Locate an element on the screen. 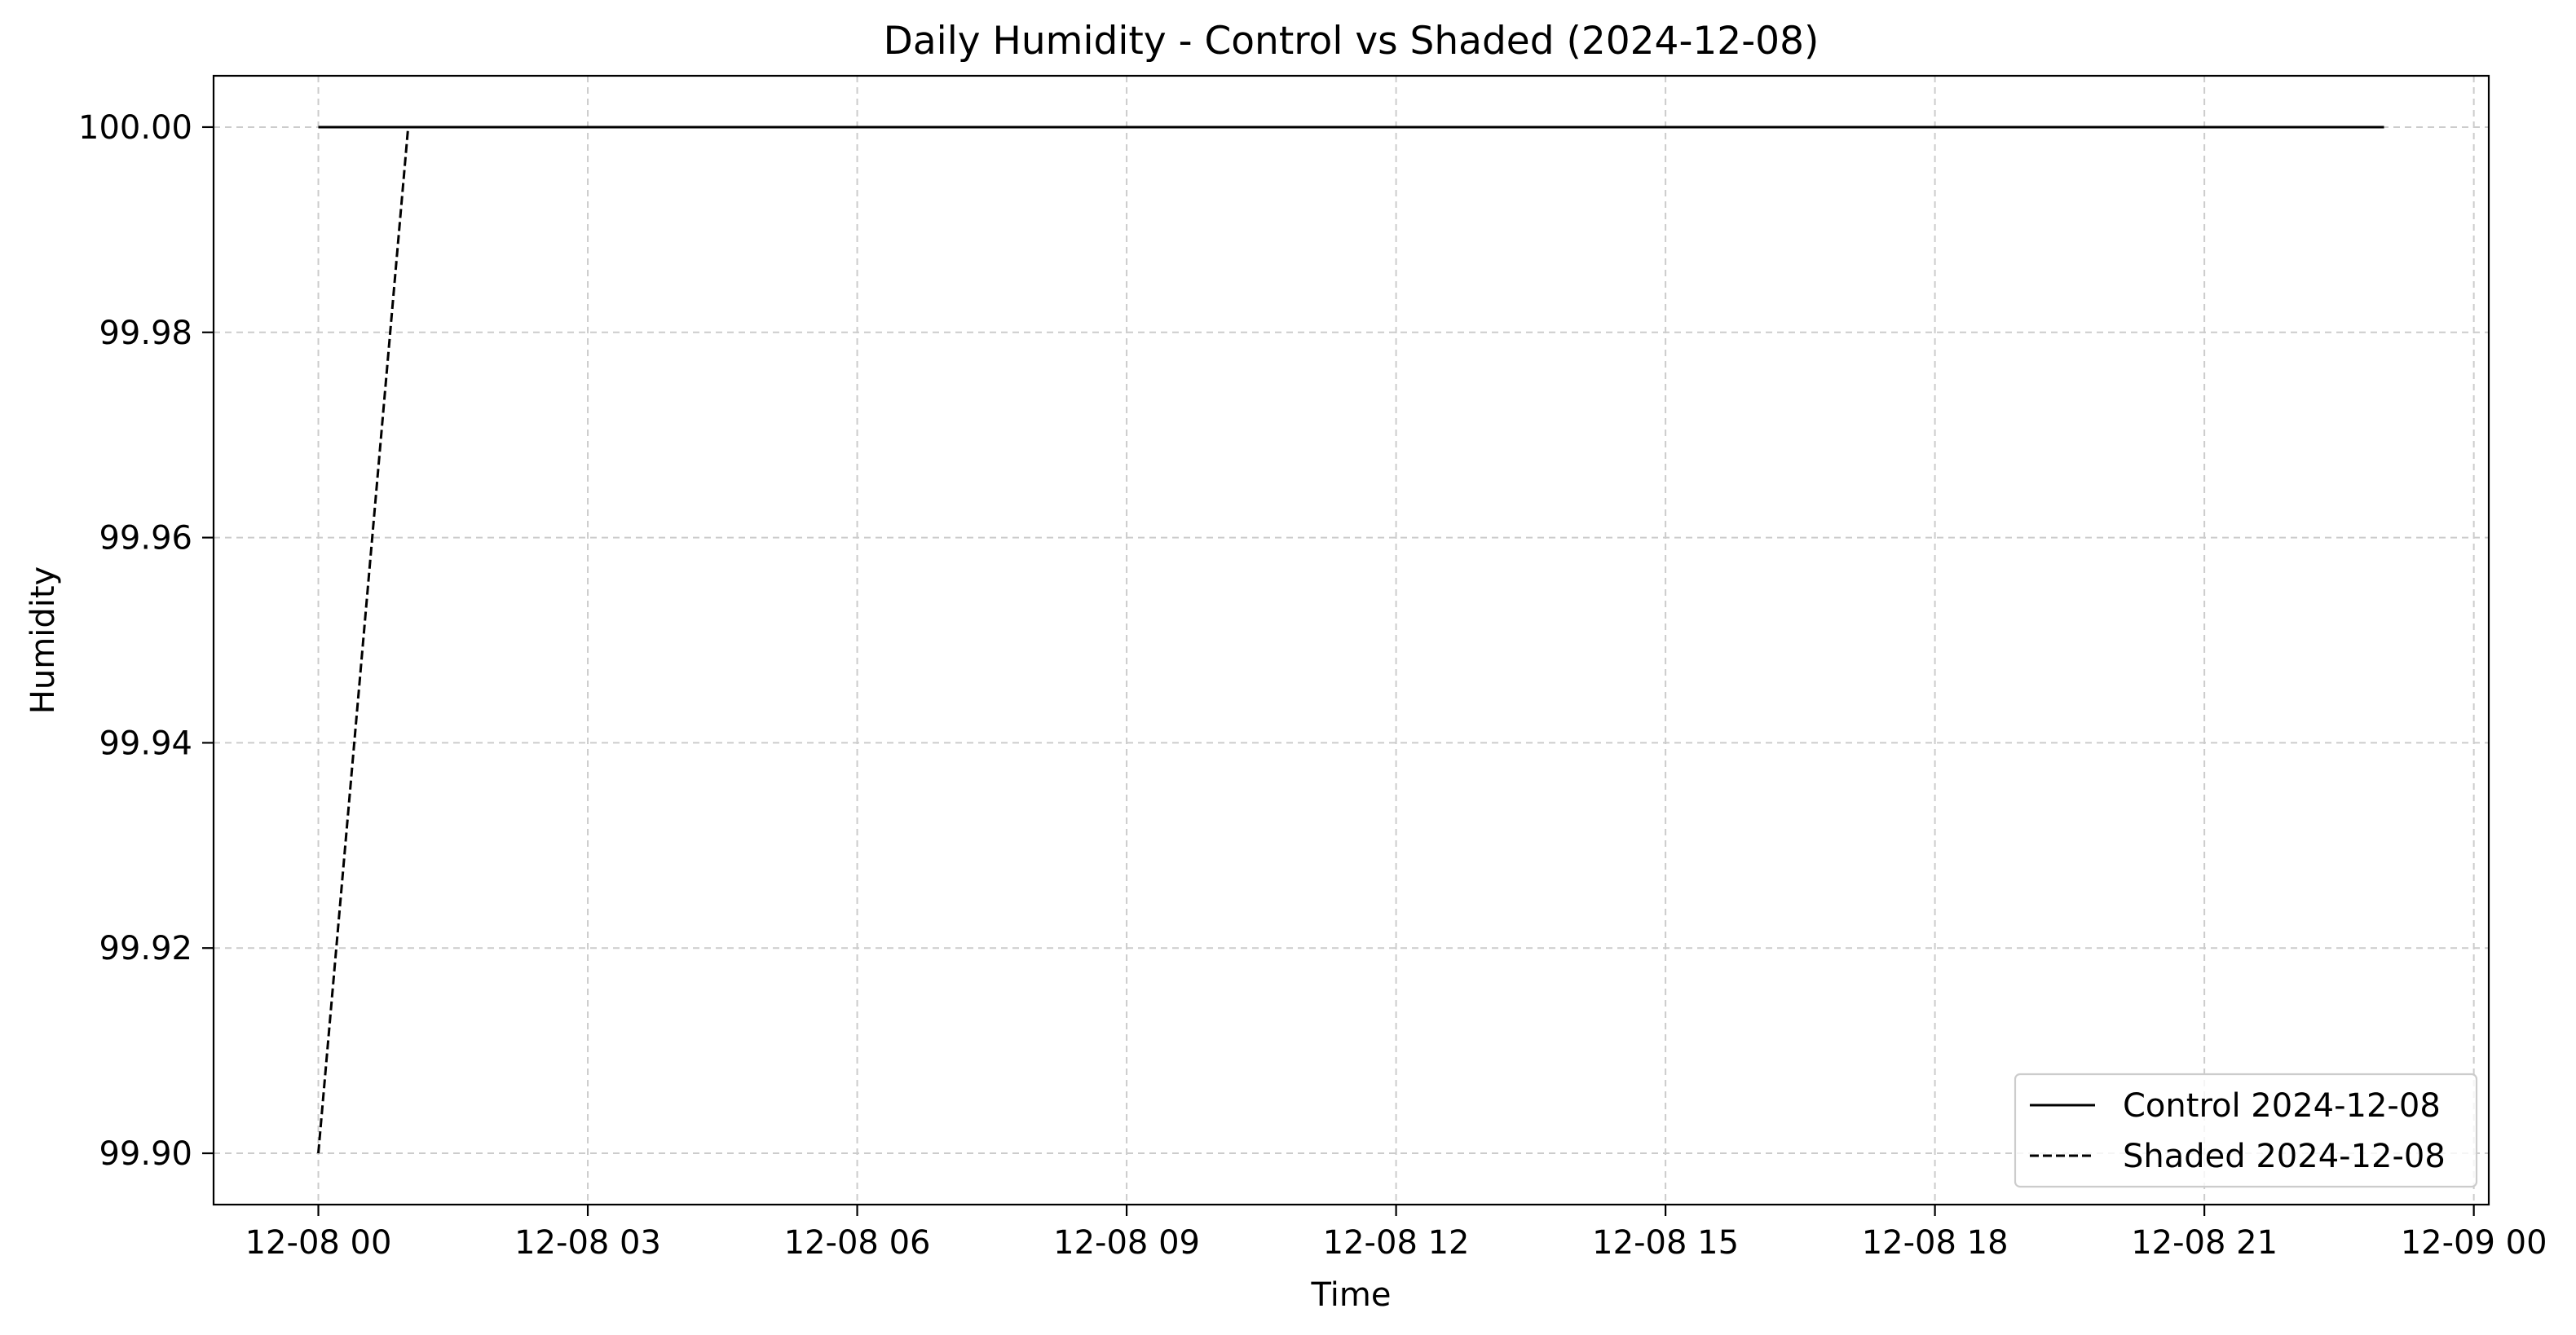  x-tick-label: 12-08 09 is located at coordinates (1126, 1243).